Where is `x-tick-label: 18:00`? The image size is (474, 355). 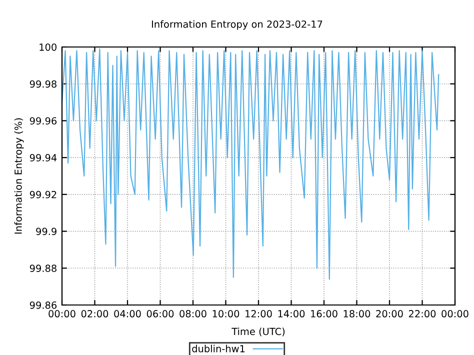 x-tick-label: 18:00 is located at coordinates (357, 314).